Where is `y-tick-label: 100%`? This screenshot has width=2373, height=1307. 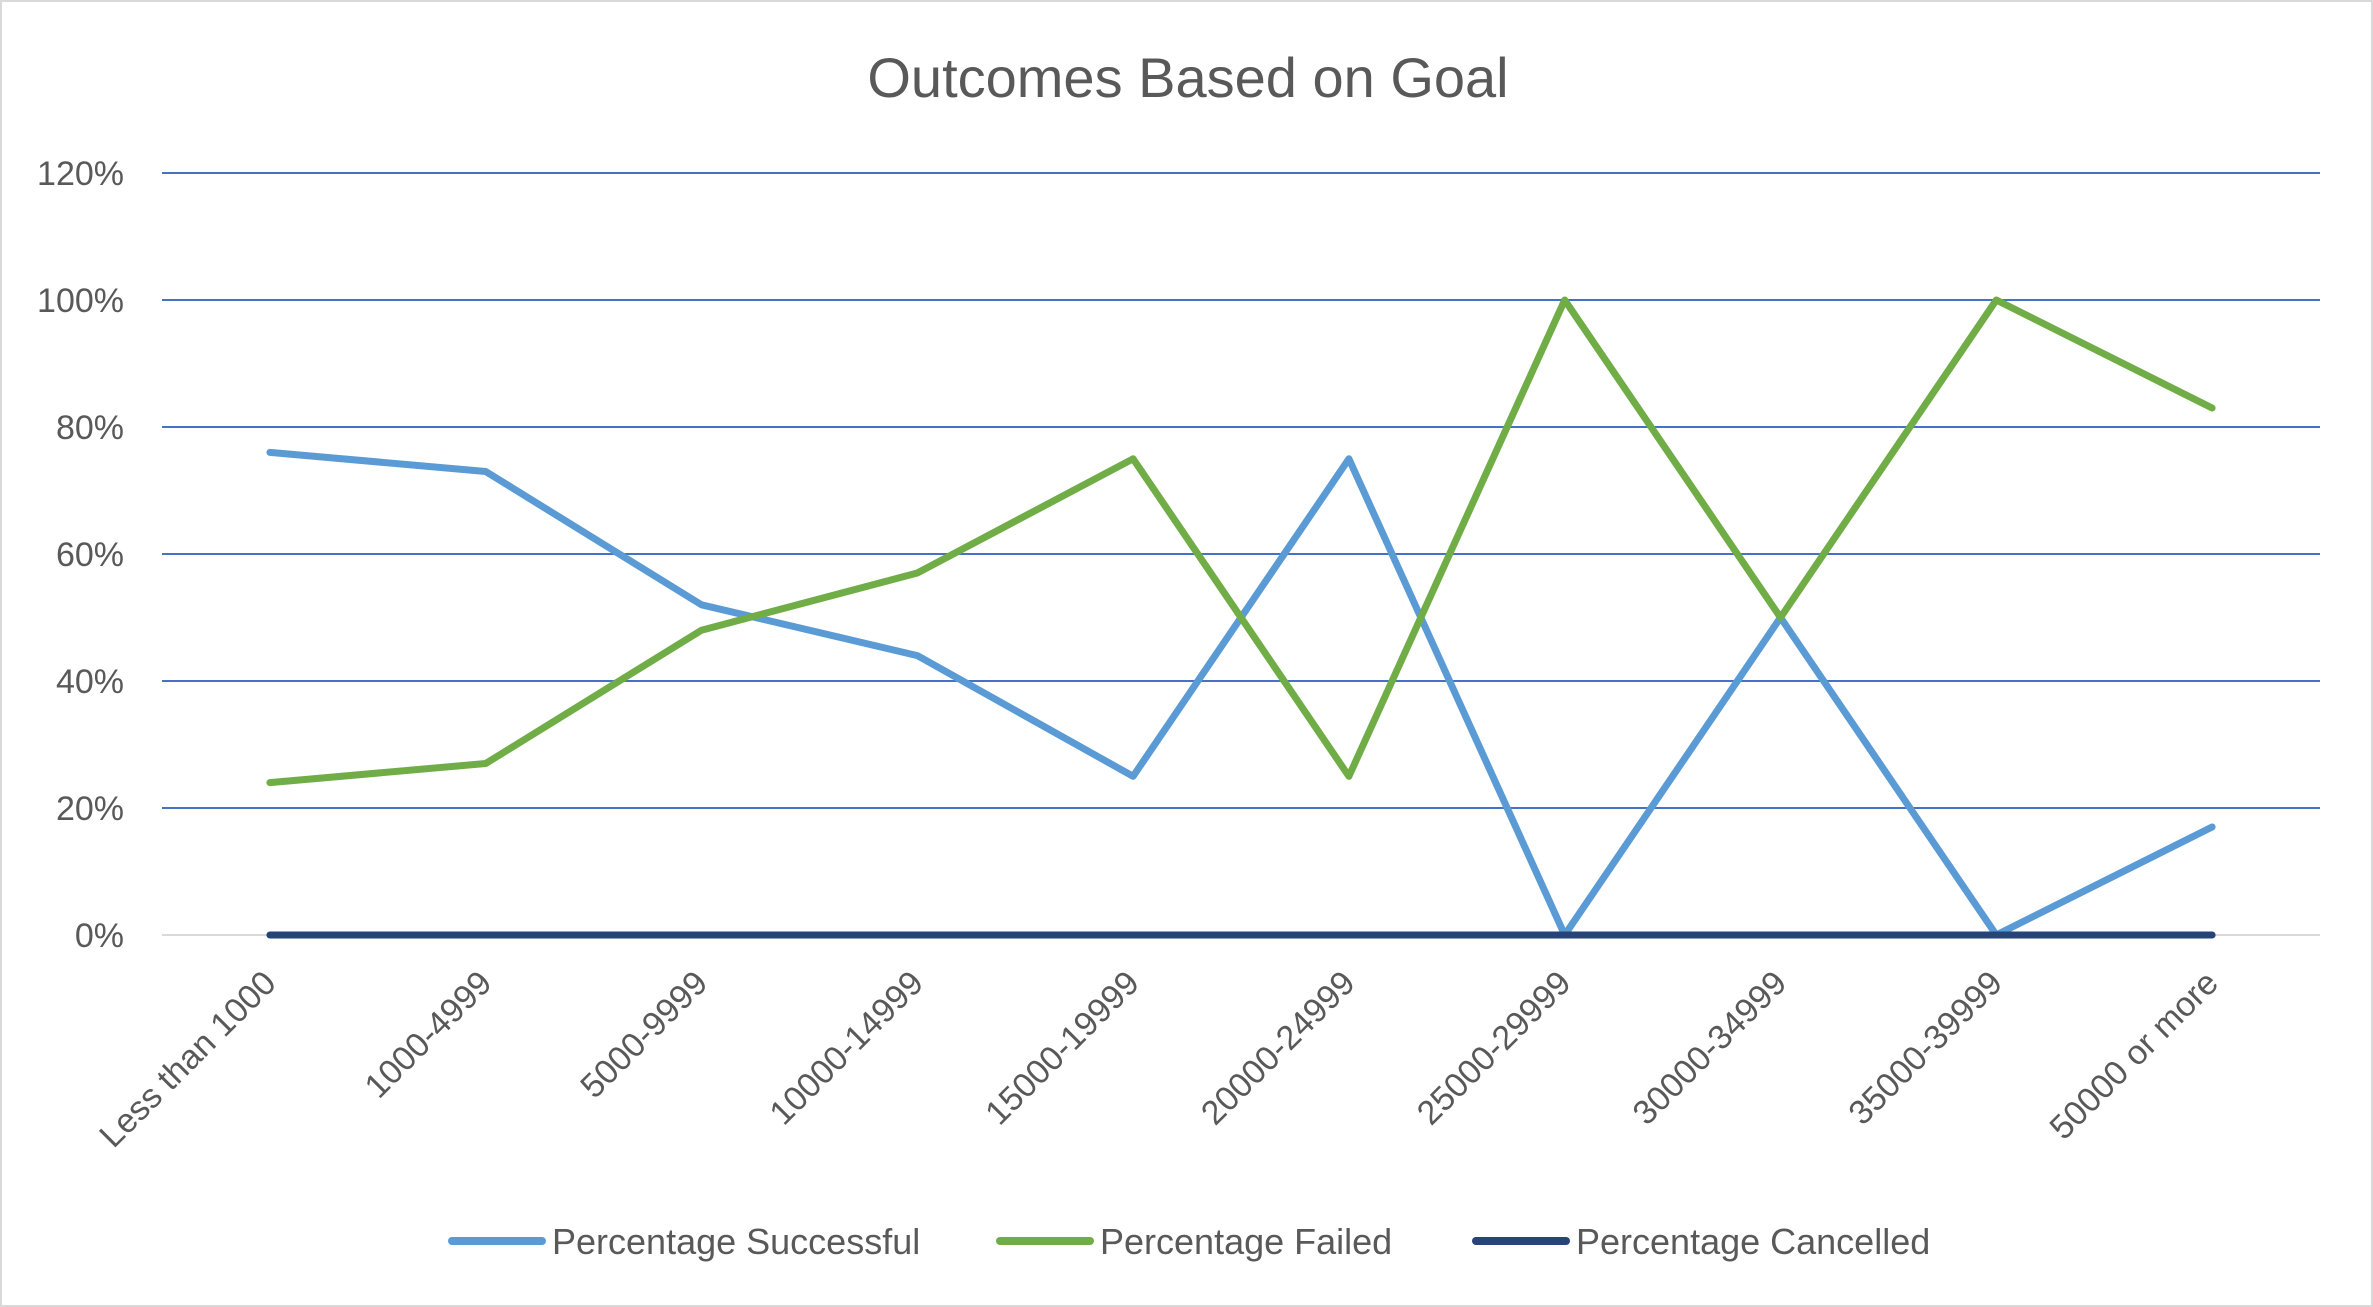 y-tick-label: 100% is located at coordinates (80, 301).